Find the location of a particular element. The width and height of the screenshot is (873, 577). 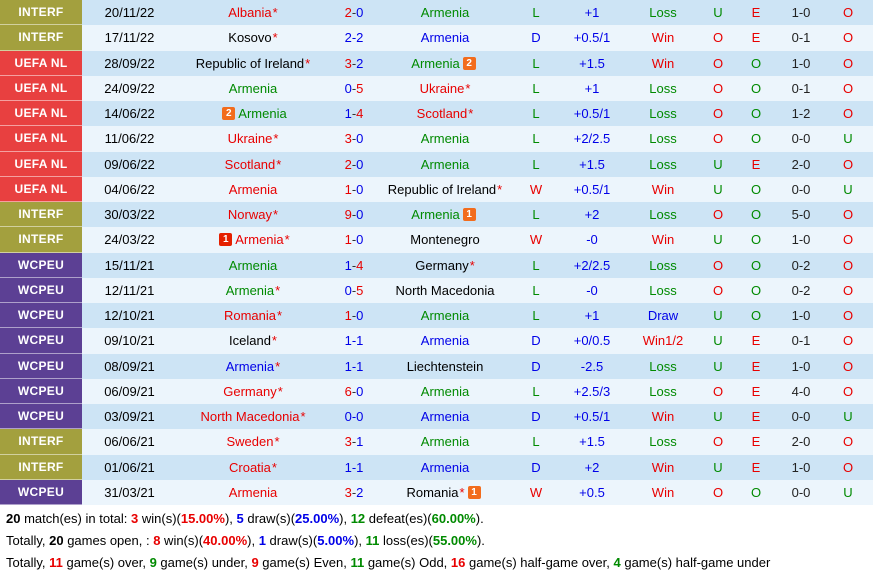

ht-over-under-result: U is located at coordinates (848, 139).